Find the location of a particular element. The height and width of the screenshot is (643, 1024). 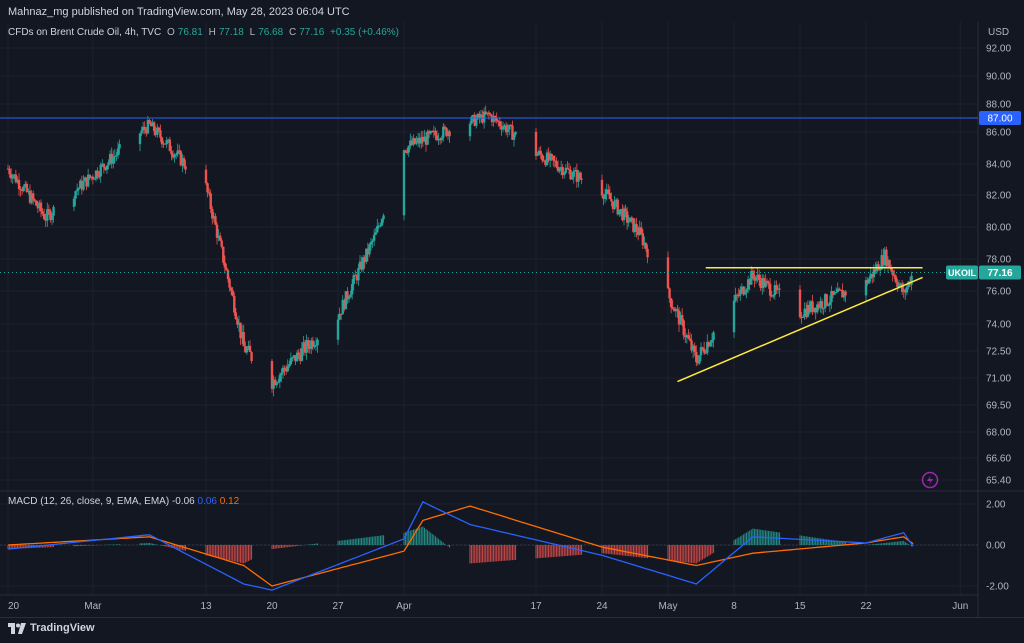

price-tick-label: 88.00 is located at coordinates (998, 105).